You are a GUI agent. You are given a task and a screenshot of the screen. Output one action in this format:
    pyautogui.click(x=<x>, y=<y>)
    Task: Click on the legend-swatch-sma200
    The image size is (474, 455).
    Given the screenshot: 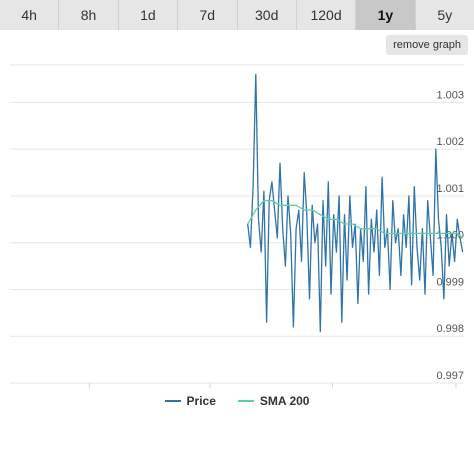 What is the action you would take?
    pyautogui.click(x=245, y=401)
    